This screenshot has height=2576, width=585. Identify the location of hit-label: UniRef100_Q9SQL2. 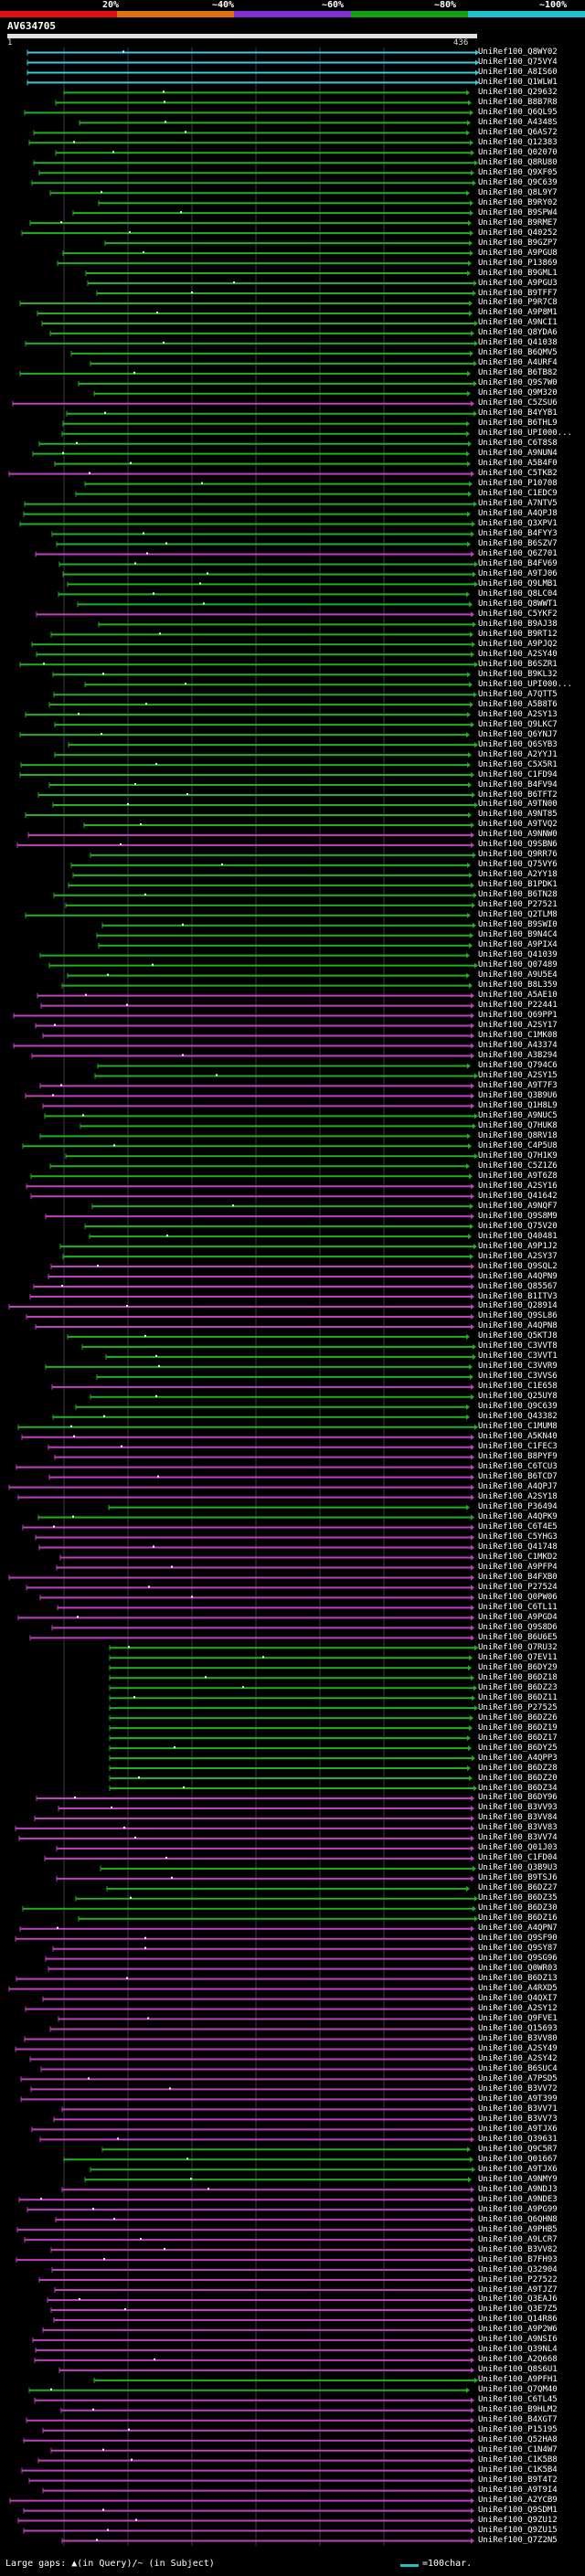
(518, 1266).